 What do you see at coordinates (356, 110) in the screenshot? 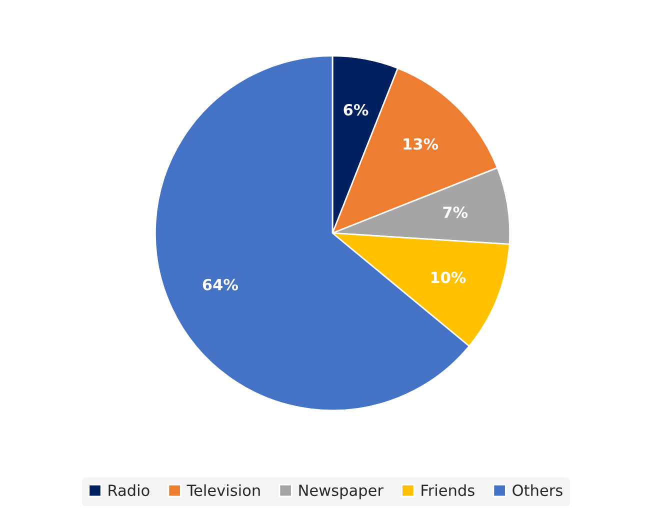
I see `data-label: 6%` at bounding box center [356, 110].